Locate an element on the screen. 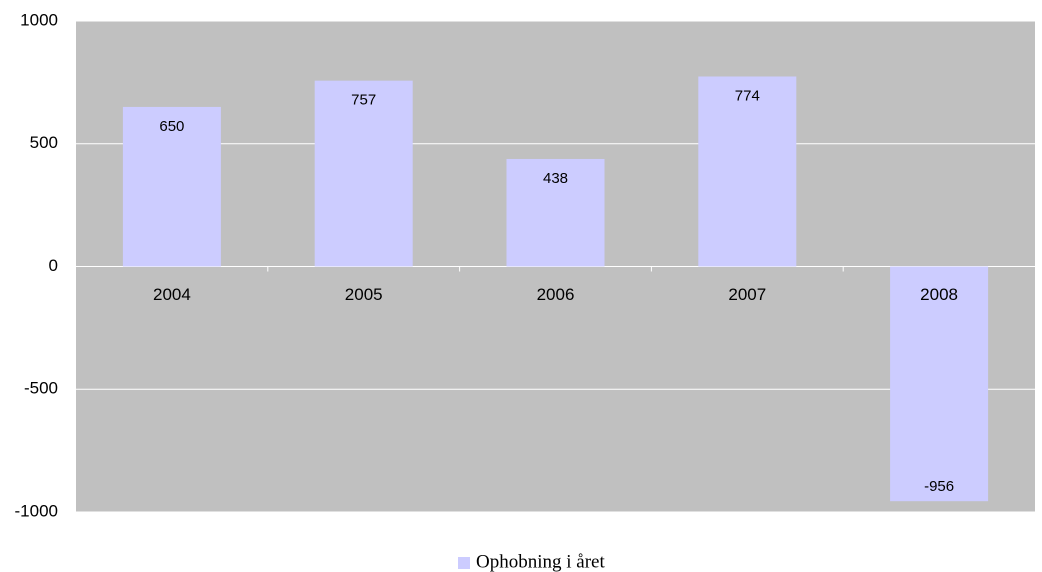 This screenshot has height=572, width=1042. legend-label: Ophobning i året is located at coordinates (540, 561).